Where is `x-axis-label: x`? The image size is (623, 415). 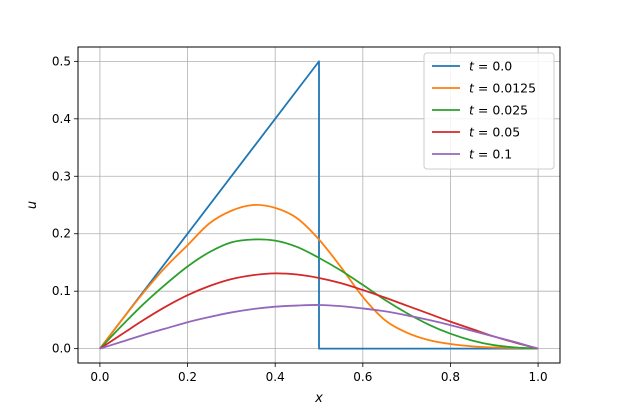 x-axis-label: x is located at coordinates (318, 398).